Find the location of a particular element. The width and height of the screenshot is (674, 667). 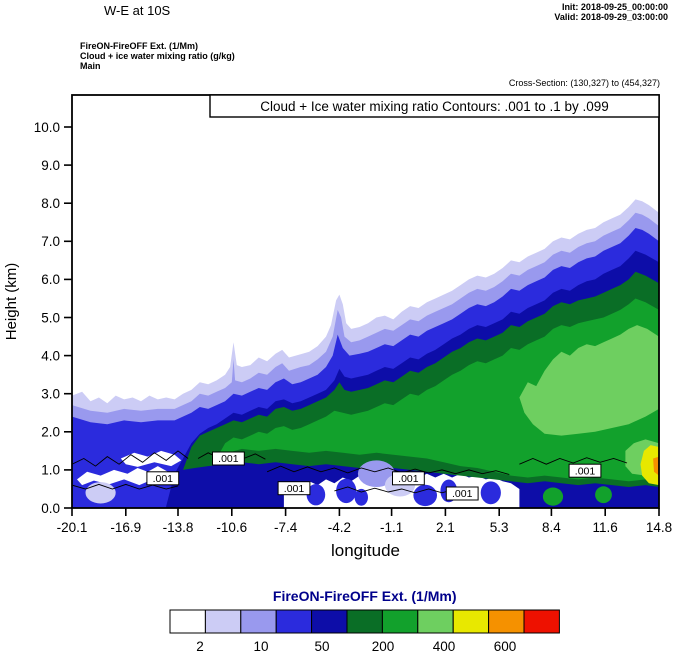

y-axis: 0.0 1.0 2.0 3.0 4.0 5.0 6.0 7.0 8.0 9.0 10.0 is located at coordinates (53, 318).